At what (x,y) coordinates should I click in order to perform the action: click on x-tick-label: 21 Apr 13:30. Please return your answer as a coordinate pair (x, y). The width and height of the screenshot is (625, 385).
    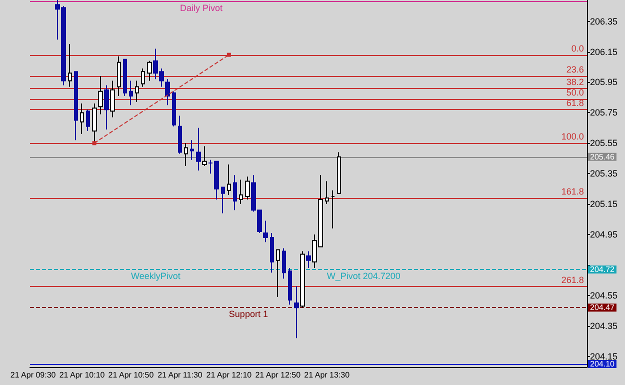
    Looking at the image, I should click on (327, 375).